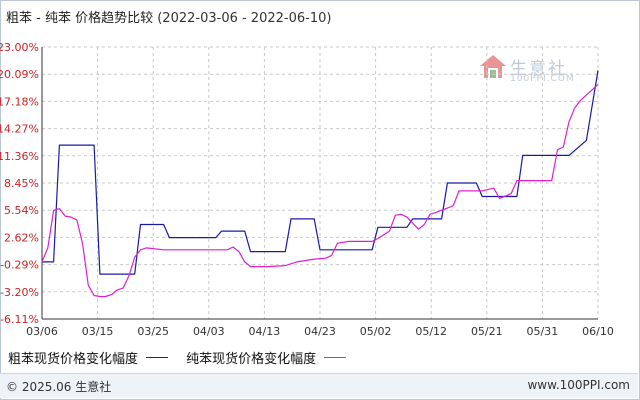 This screenshot has width=640, height=400. Describe the element at coordinates (21, 237) in the screenshot. I see `y-tick-label: 2.62%` at that location.